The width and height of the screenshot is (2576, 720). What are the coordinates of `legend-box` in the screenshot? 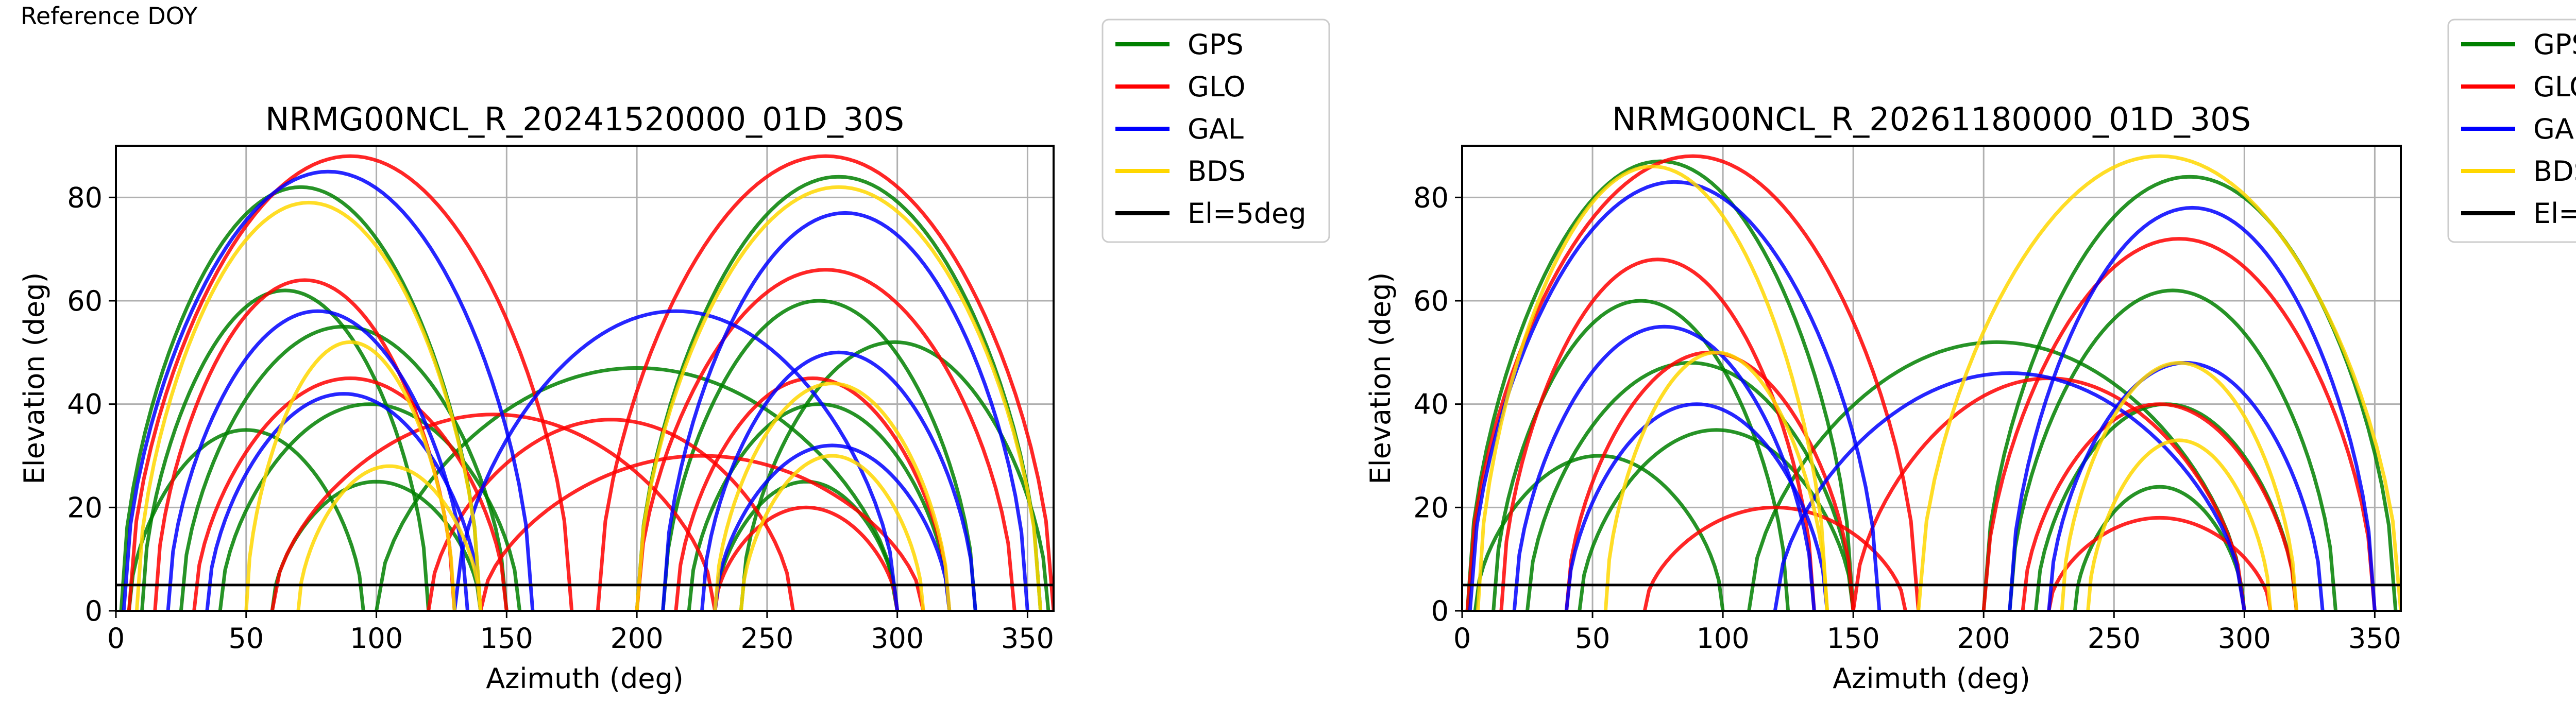 It's located at (1215, 131).